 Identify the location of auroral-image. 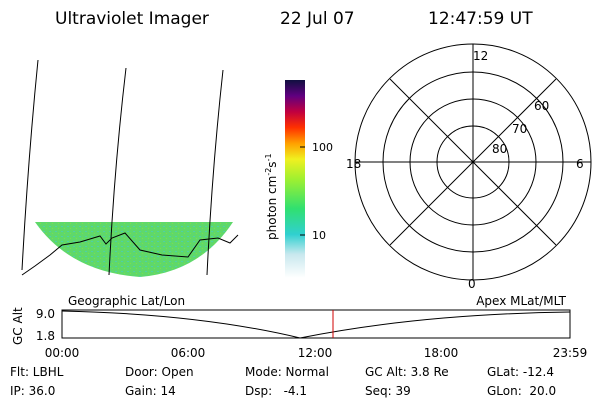
(134, 249).